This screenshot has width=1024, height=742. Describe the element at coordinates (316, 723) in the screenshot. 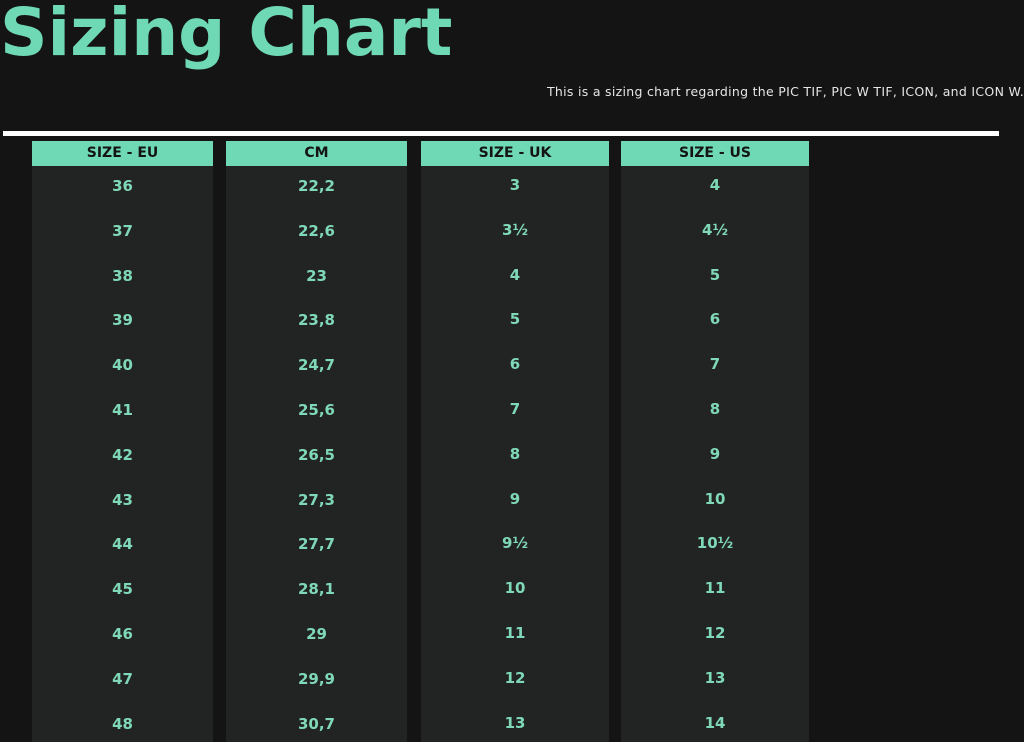

I see `table-cell: 30,7` at that location.